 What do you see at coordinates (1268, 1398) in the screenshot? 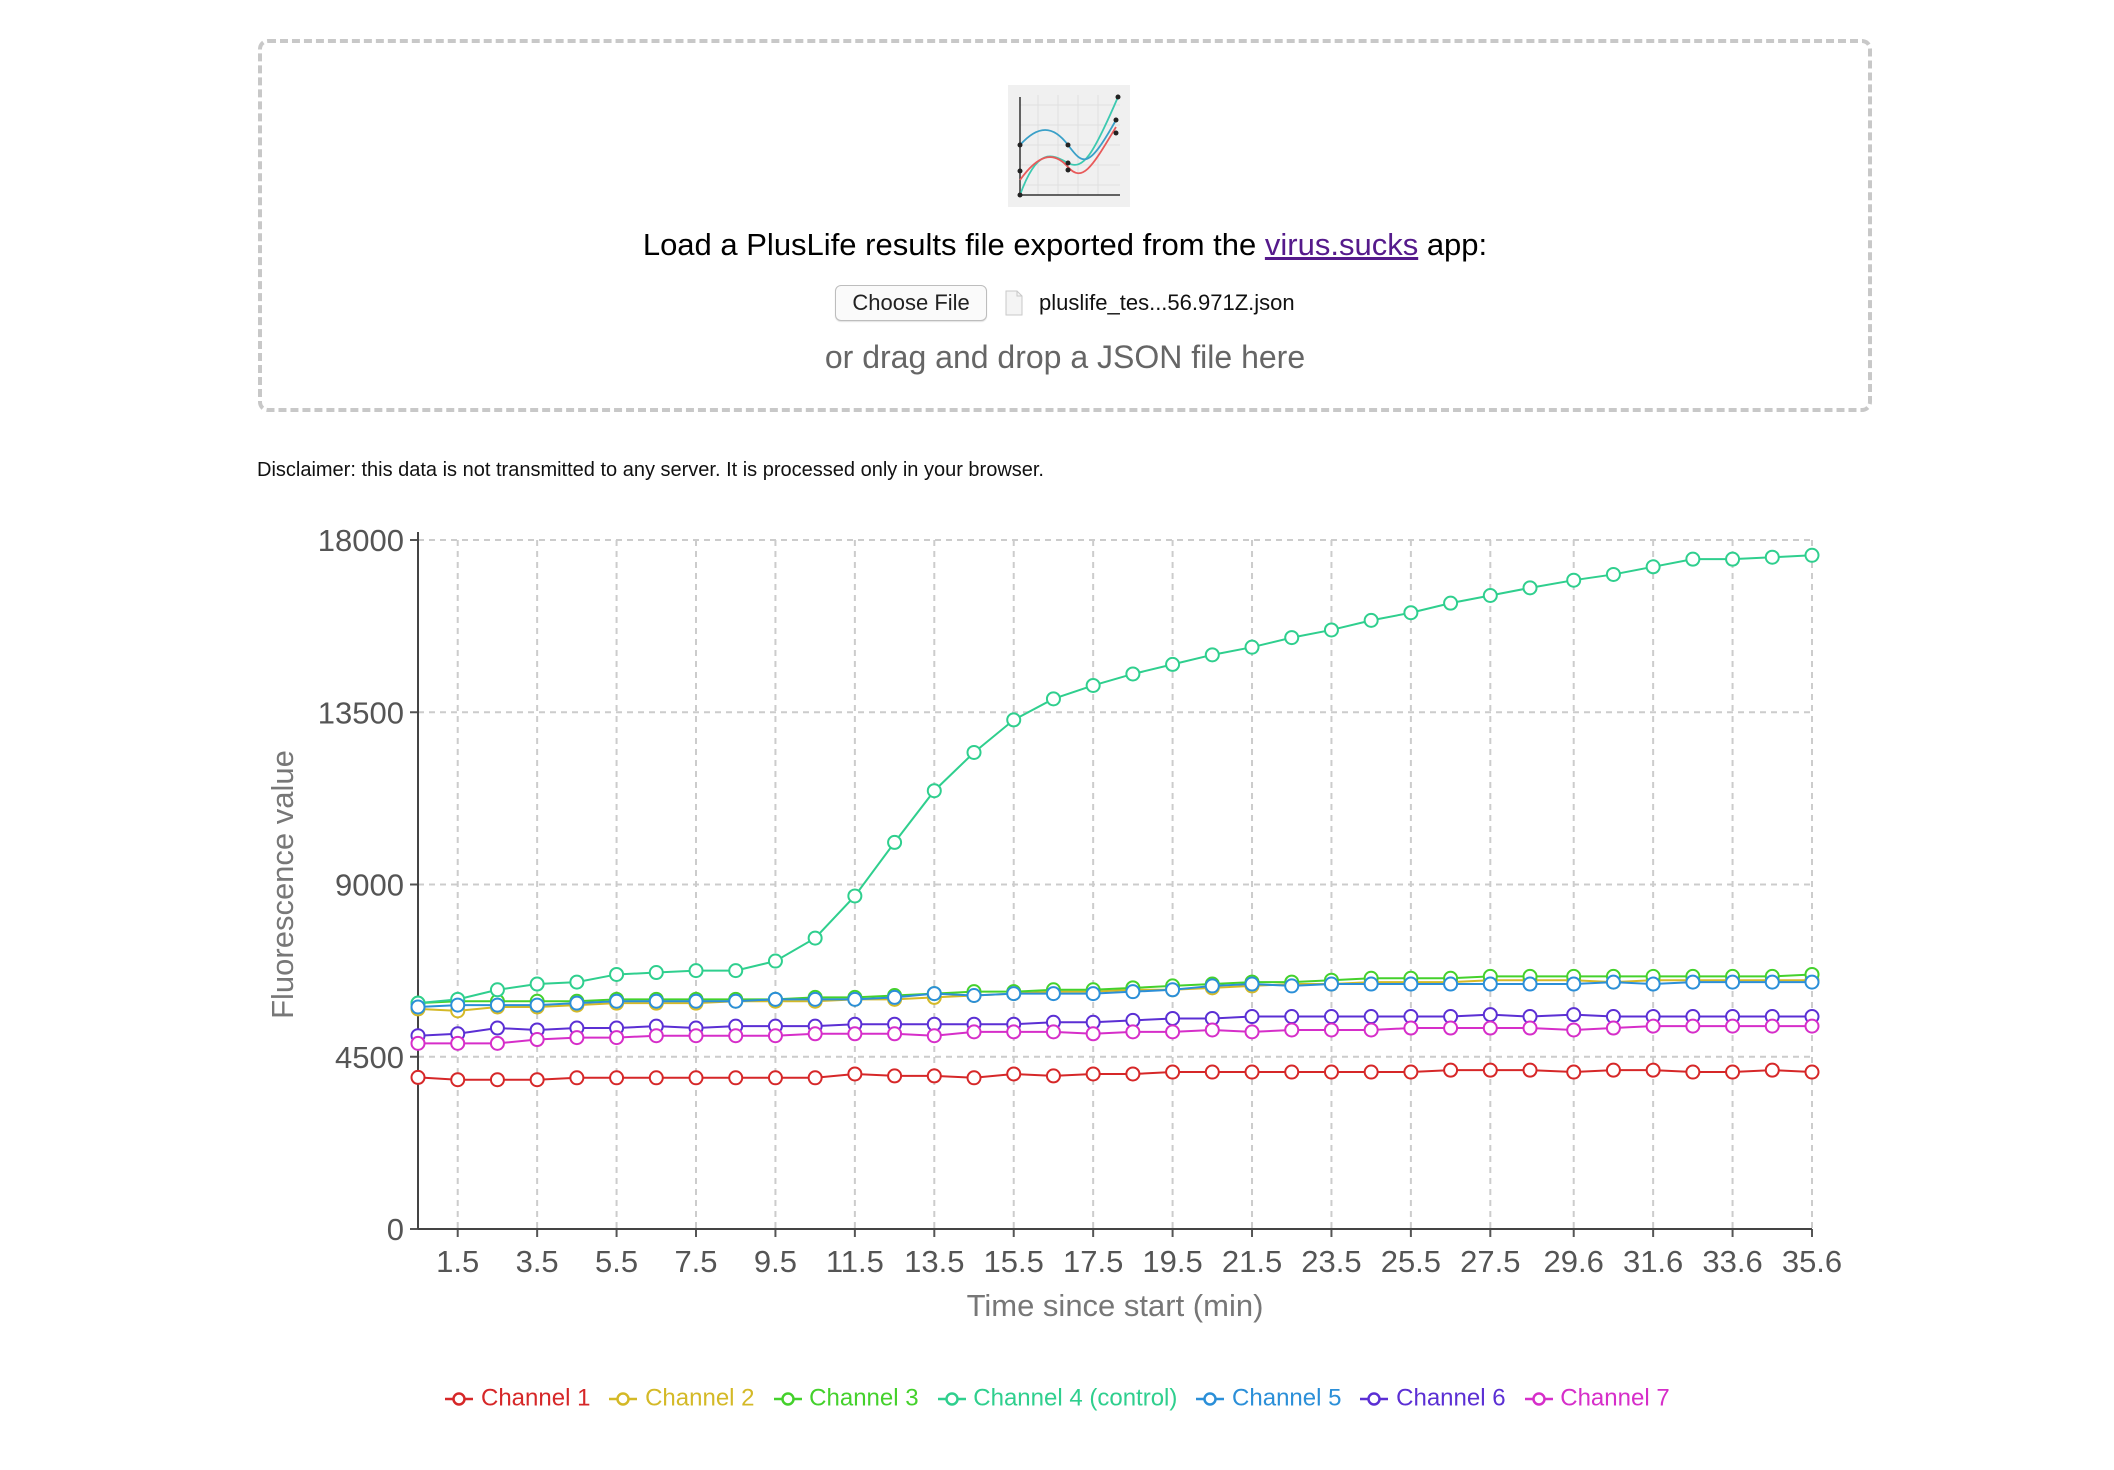
I see `legend-item-channel-5: Channel 5` at bounding box center [1268, 1398].